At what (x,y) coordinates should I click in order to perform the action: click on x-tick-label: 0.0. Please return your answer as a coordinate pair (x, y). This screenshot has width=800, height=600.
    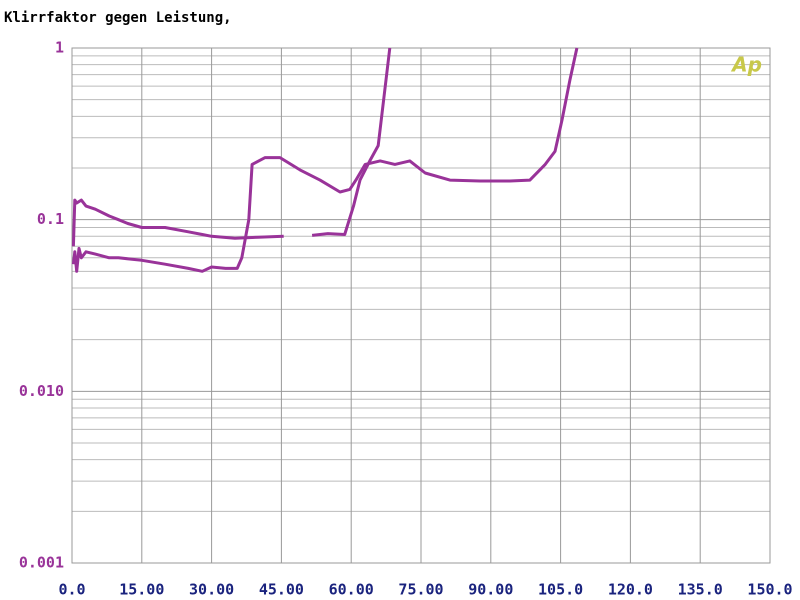
    Looking at the image, I should click on (71, 590).